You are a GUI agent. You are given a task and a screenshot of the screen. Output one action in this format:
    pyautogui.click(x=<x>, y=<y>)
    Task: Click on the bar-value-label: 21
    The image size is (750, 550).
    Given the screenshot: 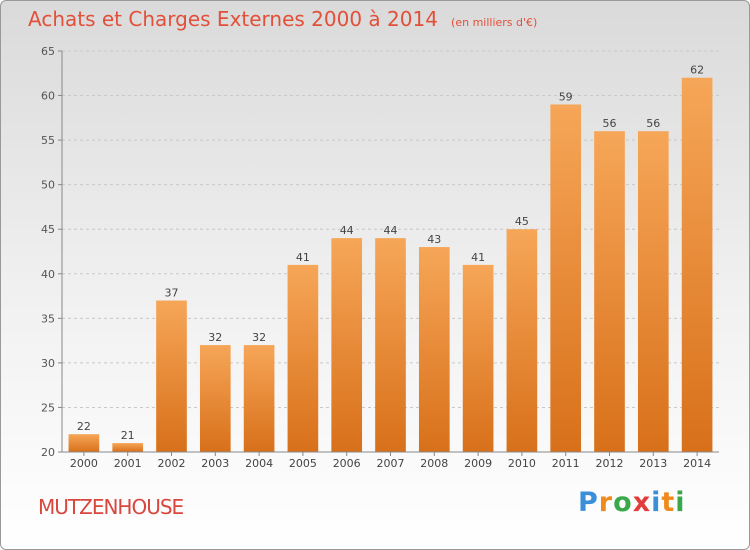 What is the action you would take?
    pyautogui.click(x=128, y=435)
    